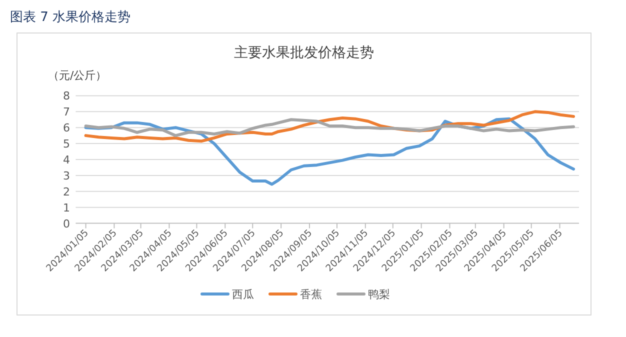  Describe the element at coordinates (311, 294) in the screenshot. I see `legend-label: 香蕉` at that location.